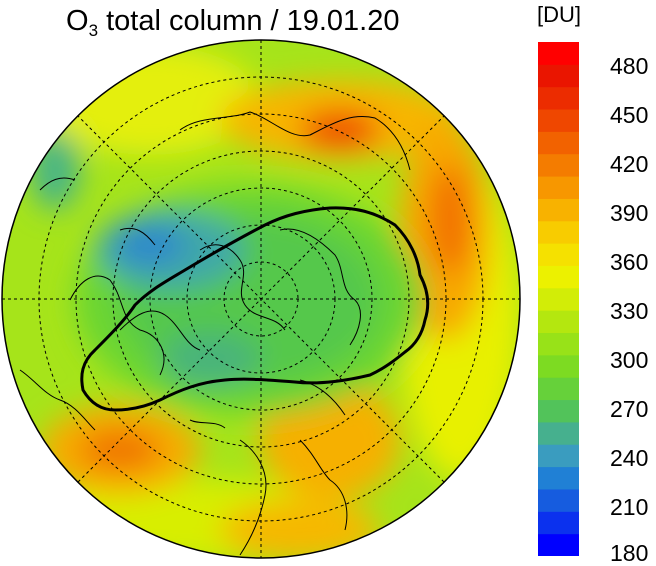 Image resolution: width=656 pixels, height=566 pixels. I want to click on colorbar-tick-label: 480, so click(629, 66).